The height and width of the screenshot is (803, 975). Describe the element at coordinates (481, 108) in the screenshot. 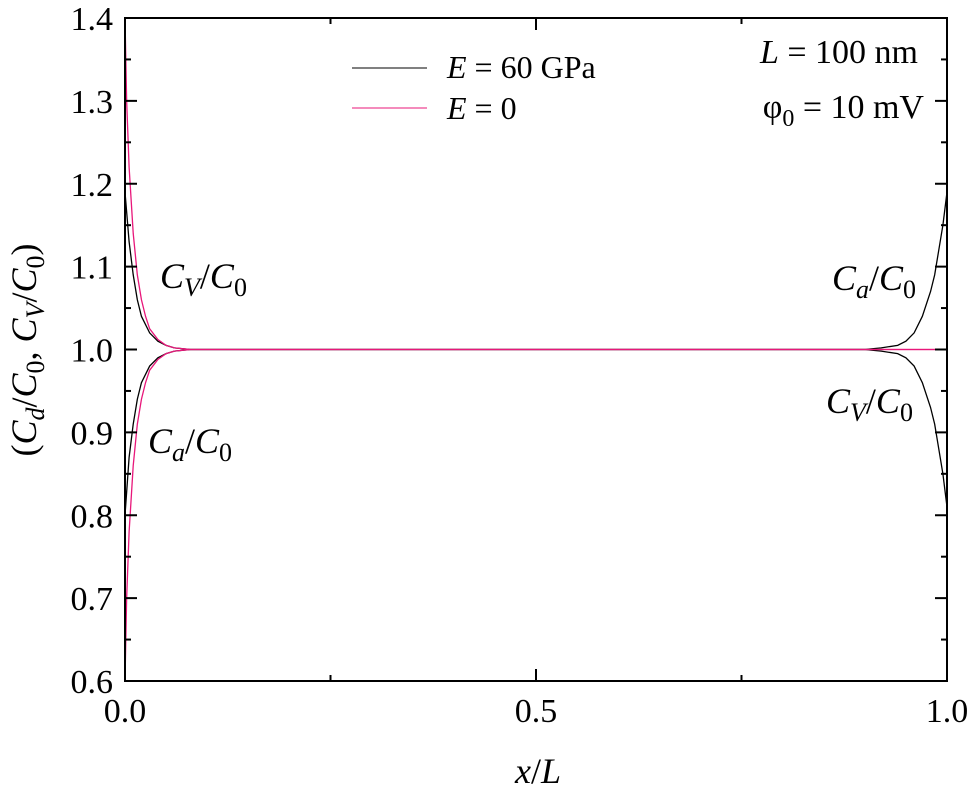

I see `legend-label-e0: E = 0` at that location.